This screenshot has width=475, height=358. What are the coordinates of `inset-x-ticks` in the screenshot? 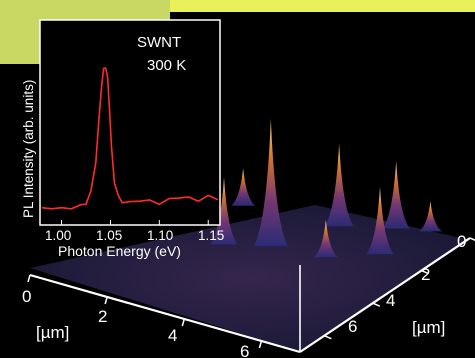 It's located at (135, 222).